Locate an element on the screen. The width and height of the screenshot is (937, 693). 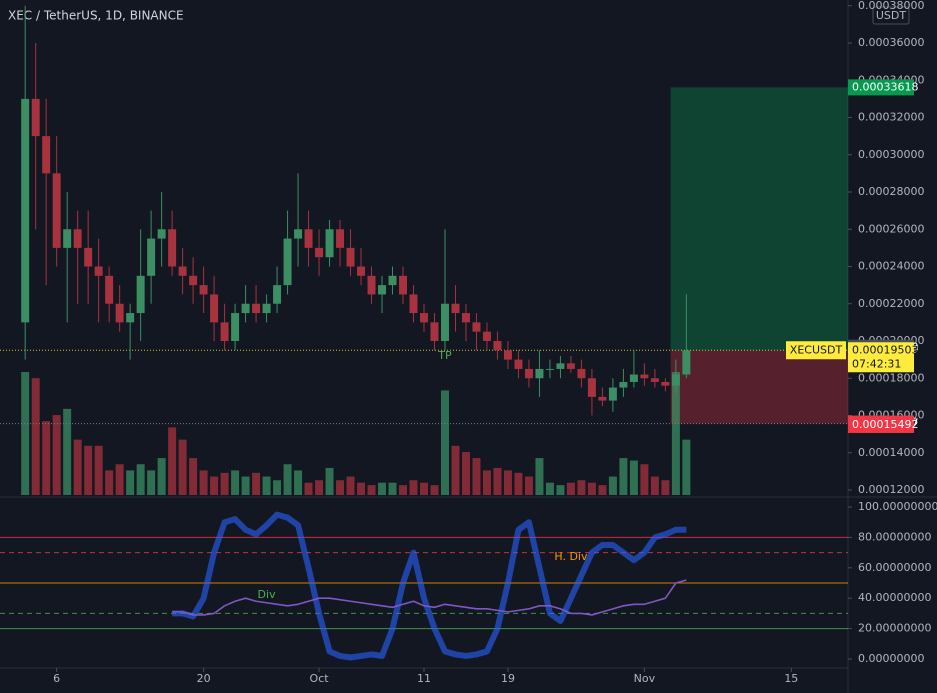
last-price-box is located at coordinates (881, 357).